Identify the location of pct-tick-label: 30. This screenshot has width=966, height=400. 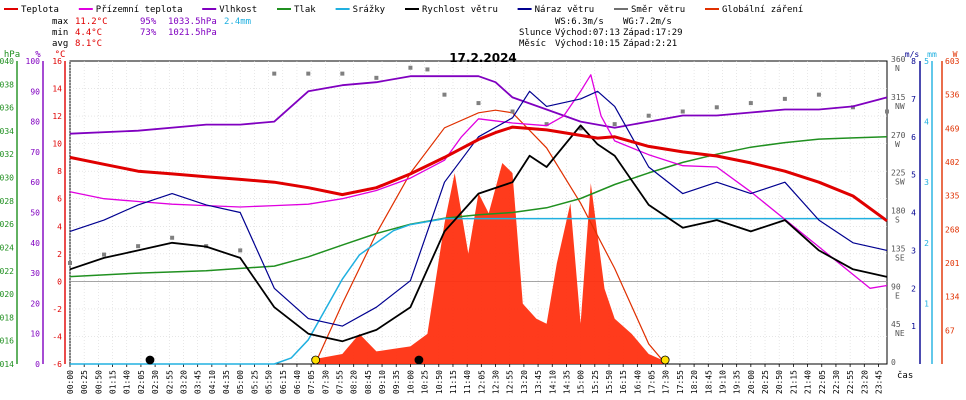
(35, 273).